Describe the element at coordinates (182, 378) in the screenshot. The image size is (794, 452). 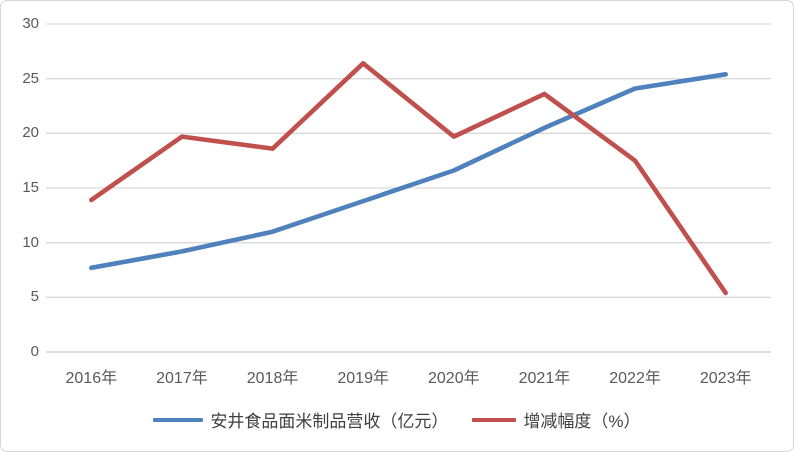
I see `x-tick-label-1: 2017年` at that location.